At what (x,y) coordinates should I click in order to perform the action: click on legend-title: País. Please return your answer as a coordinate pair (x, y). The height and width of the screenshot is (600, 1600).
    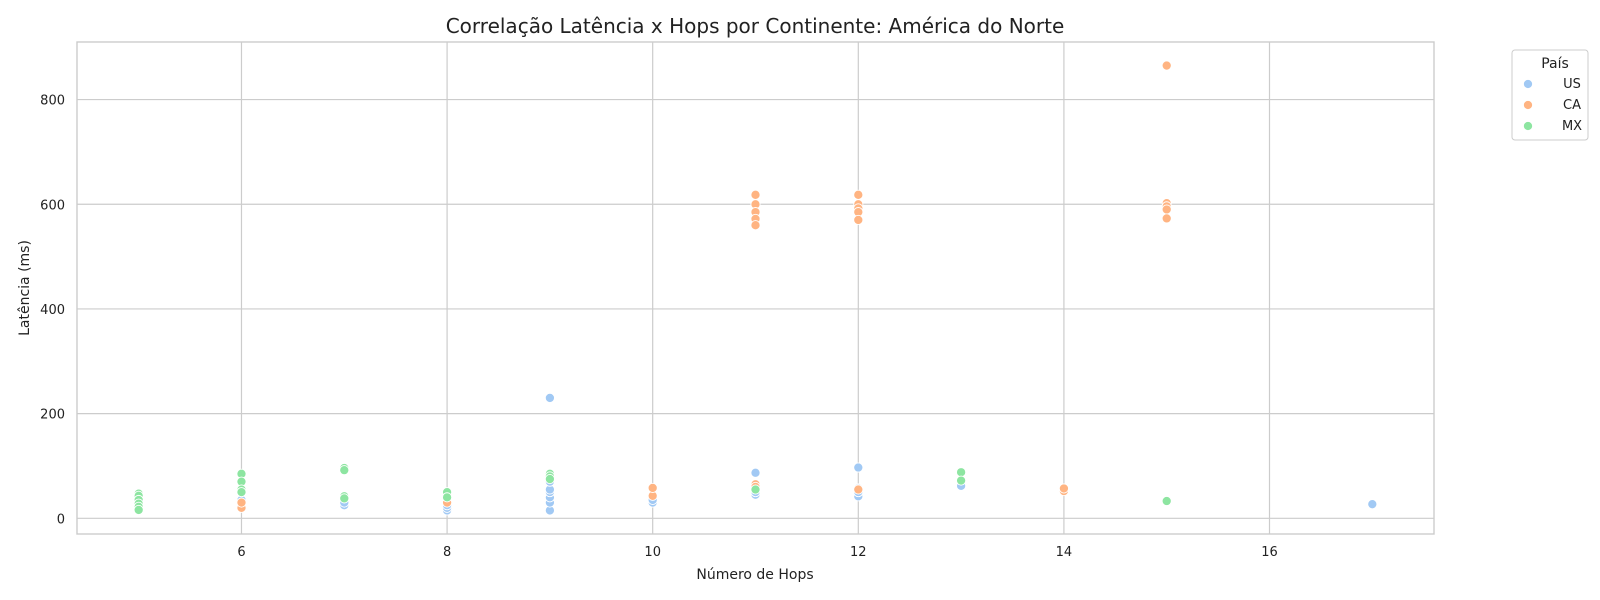
    Looking at the image, I should click on (1555, 64).